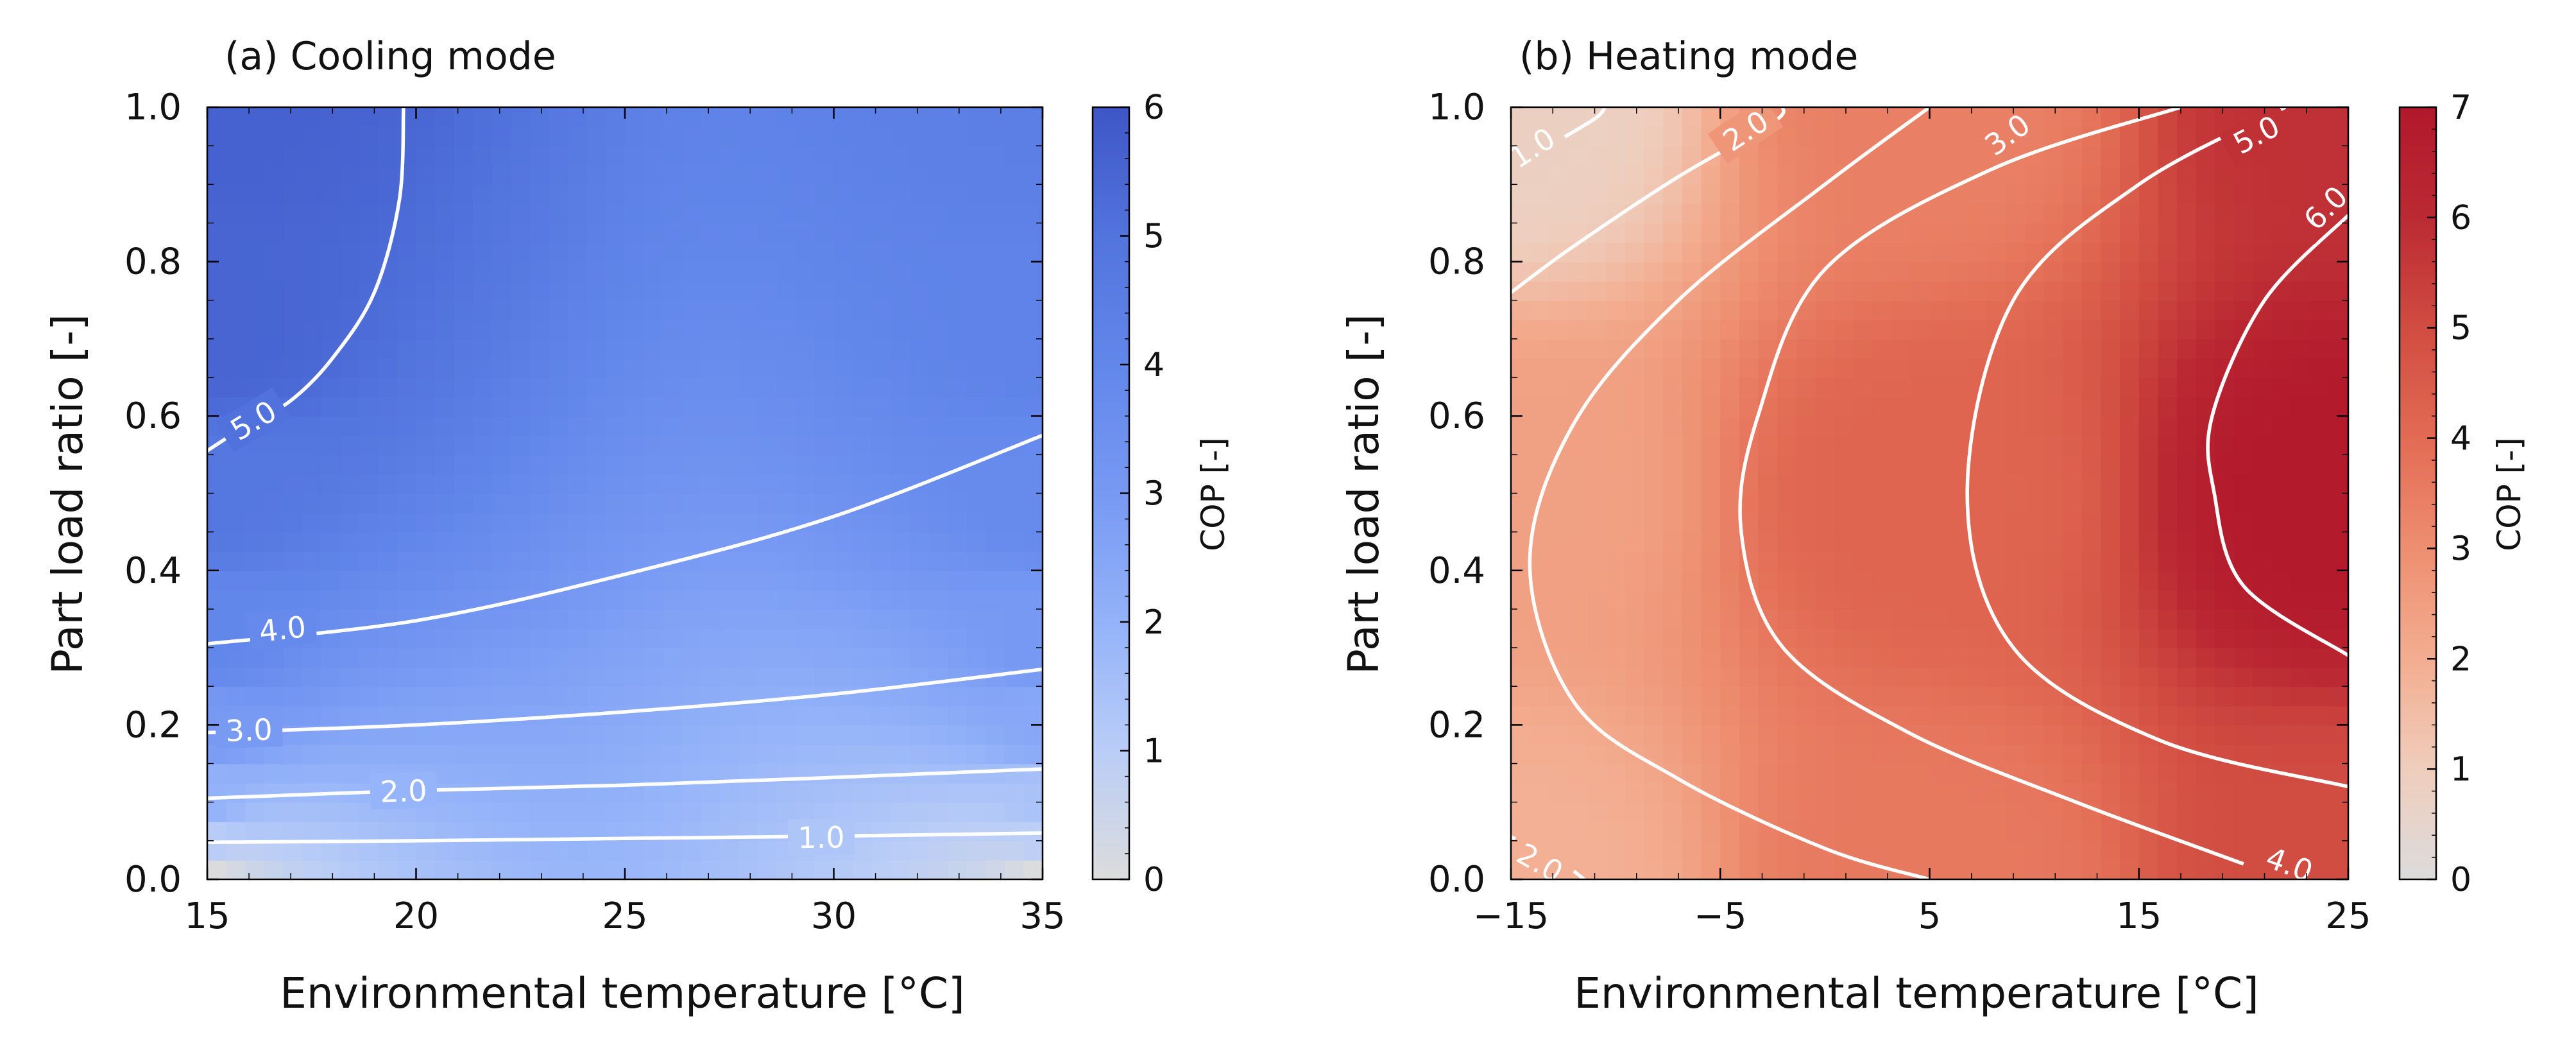  Describe the element at coordinates (1456, 262) in the screenshot. I see `y-tick-label: 0.8` at that location.